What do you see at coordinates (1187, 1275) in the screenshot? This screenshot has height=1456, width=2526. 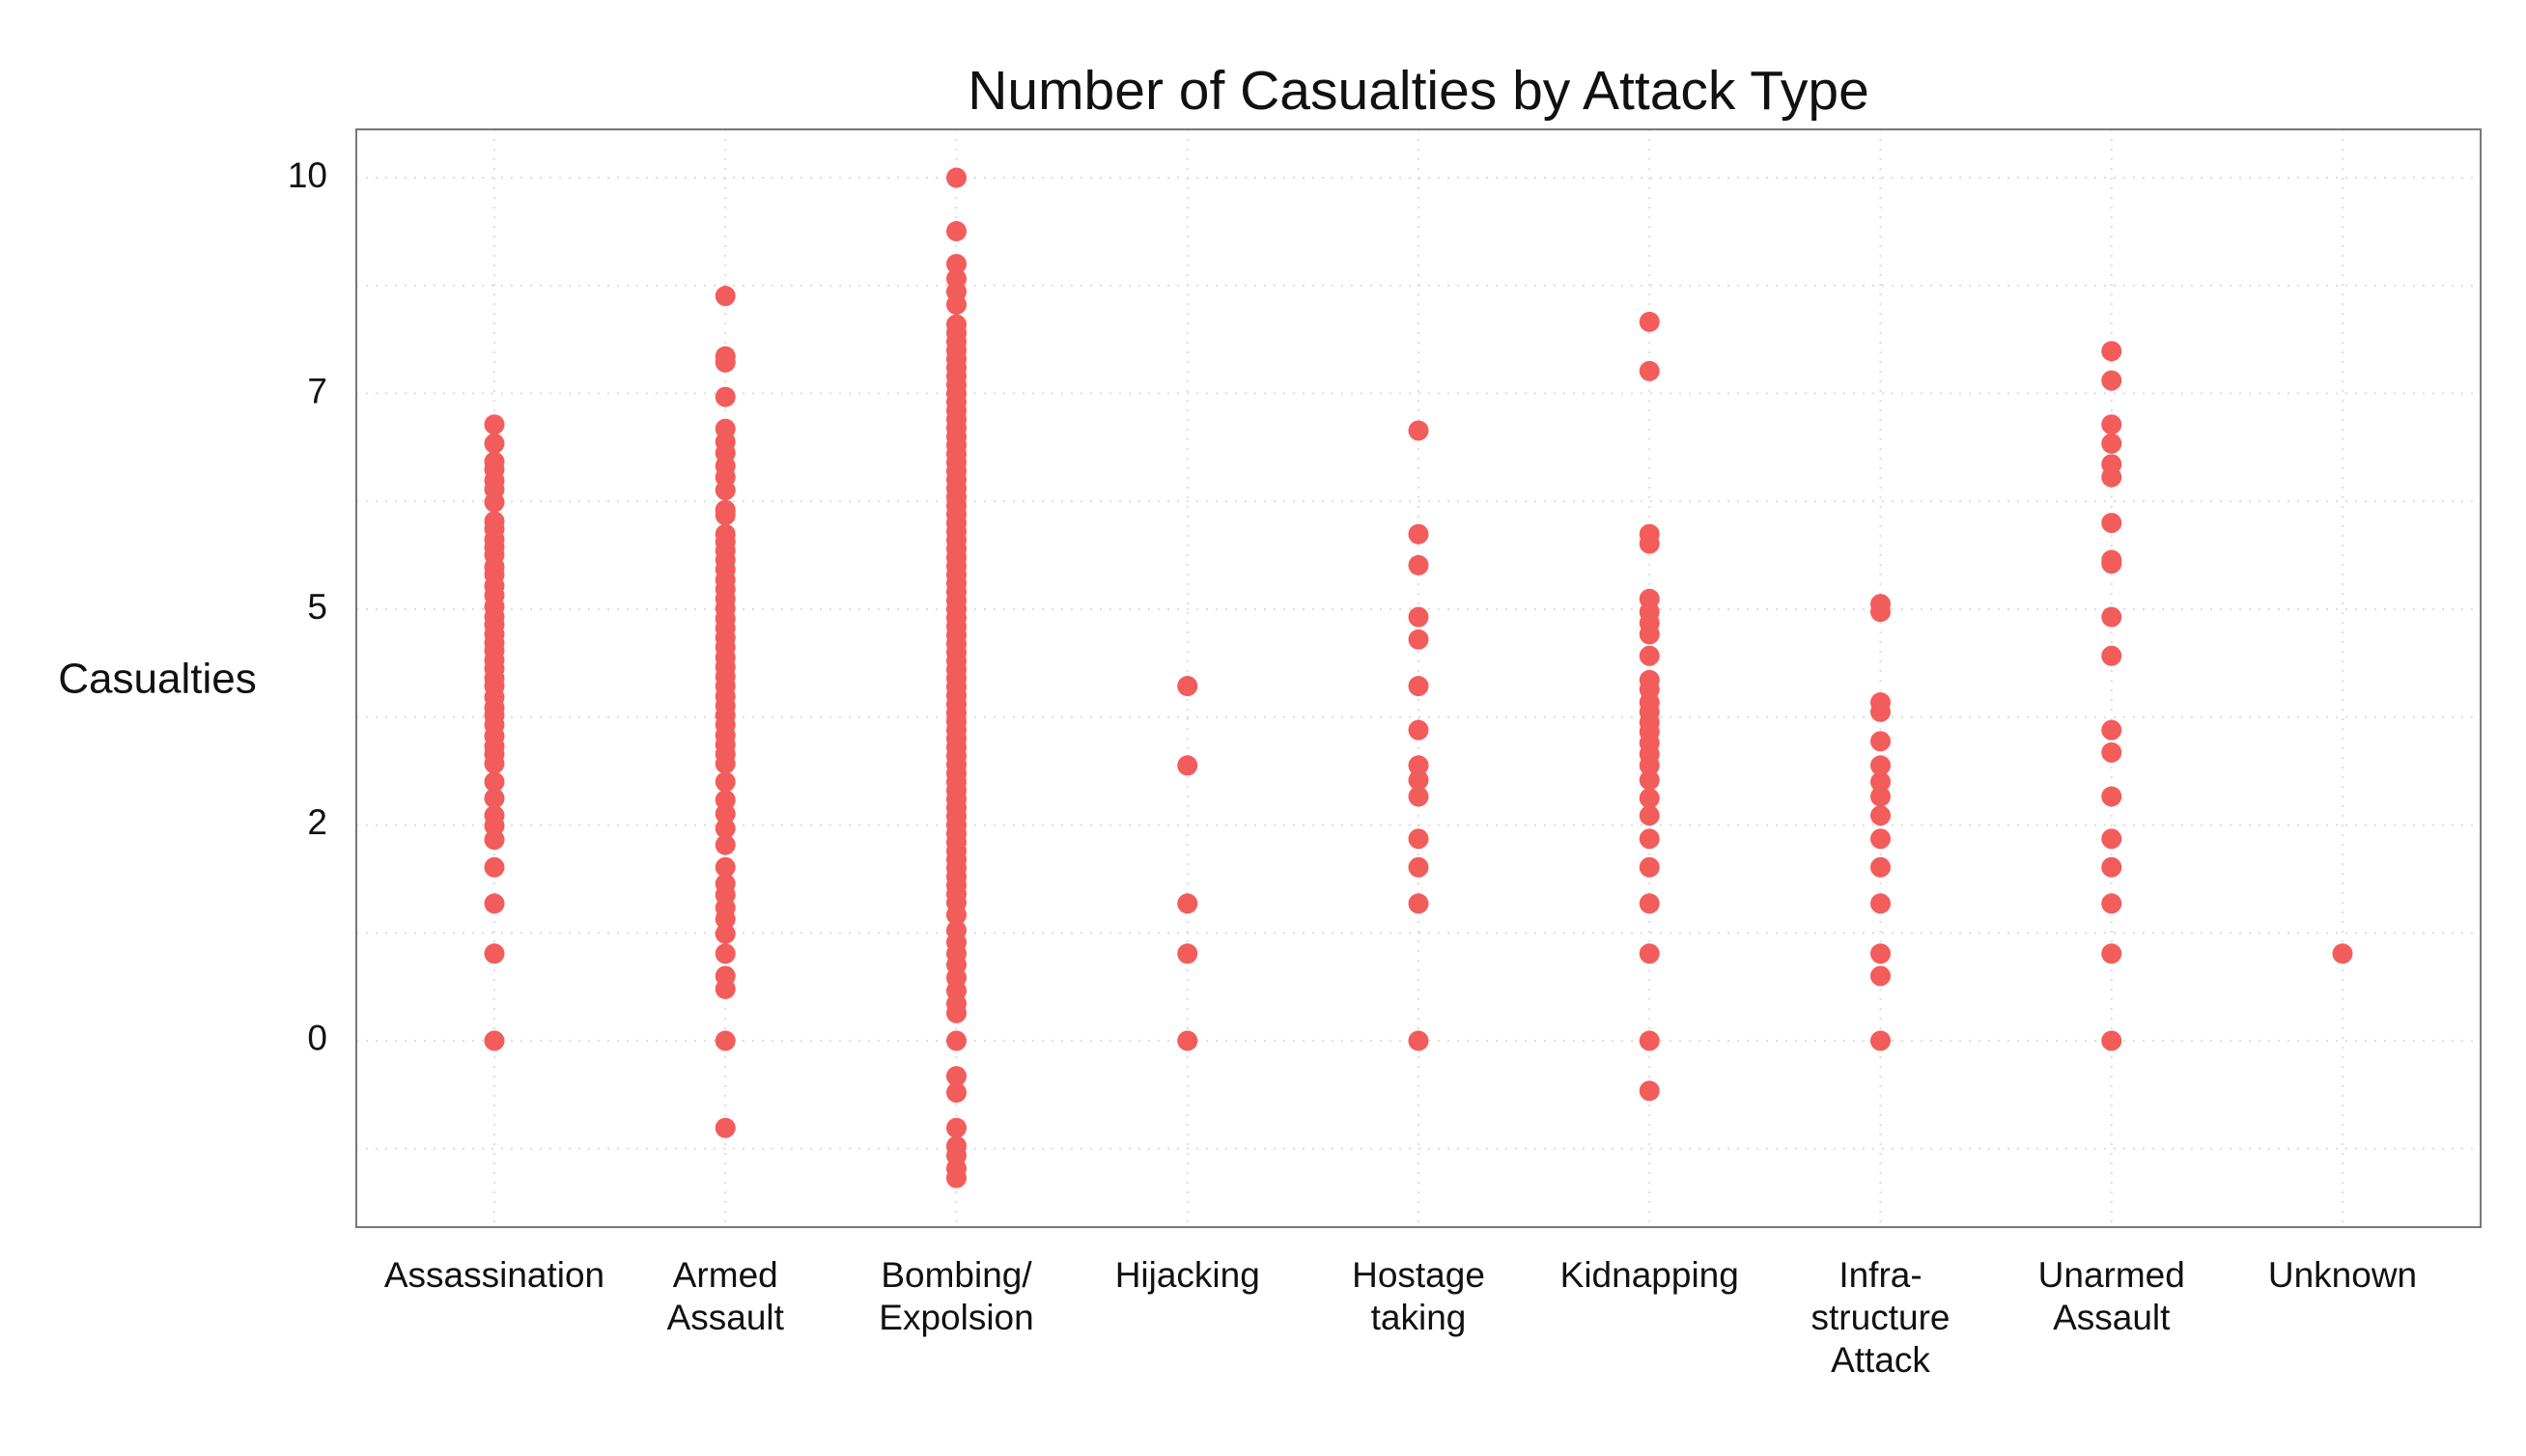 I see `x-tick-label: Hijacking` at bounding box center [1187, 1275].